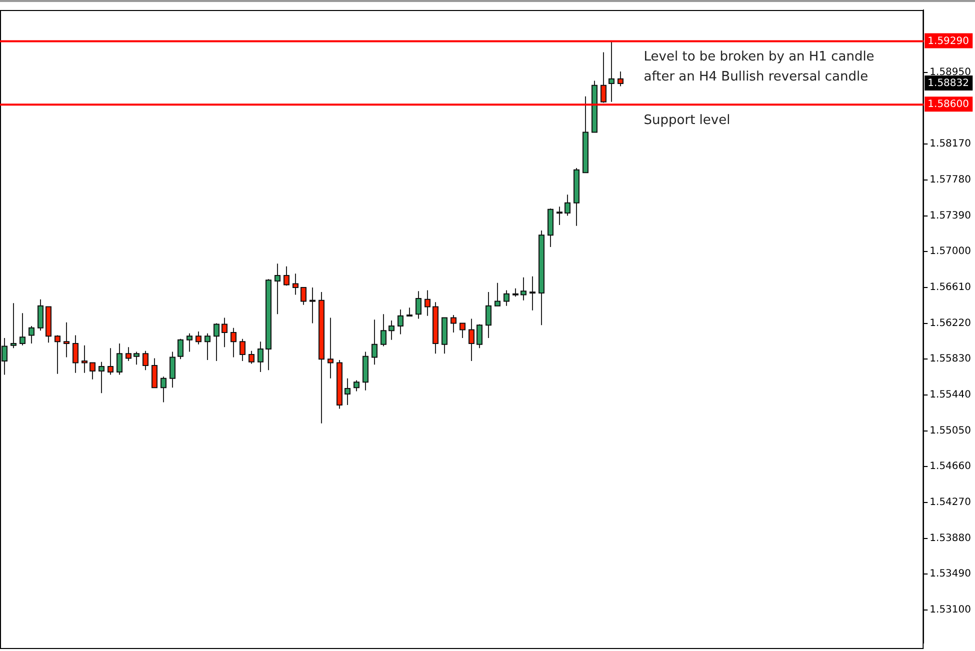  I want to click on y-tick-label: 1.57780, so click(951, 180).